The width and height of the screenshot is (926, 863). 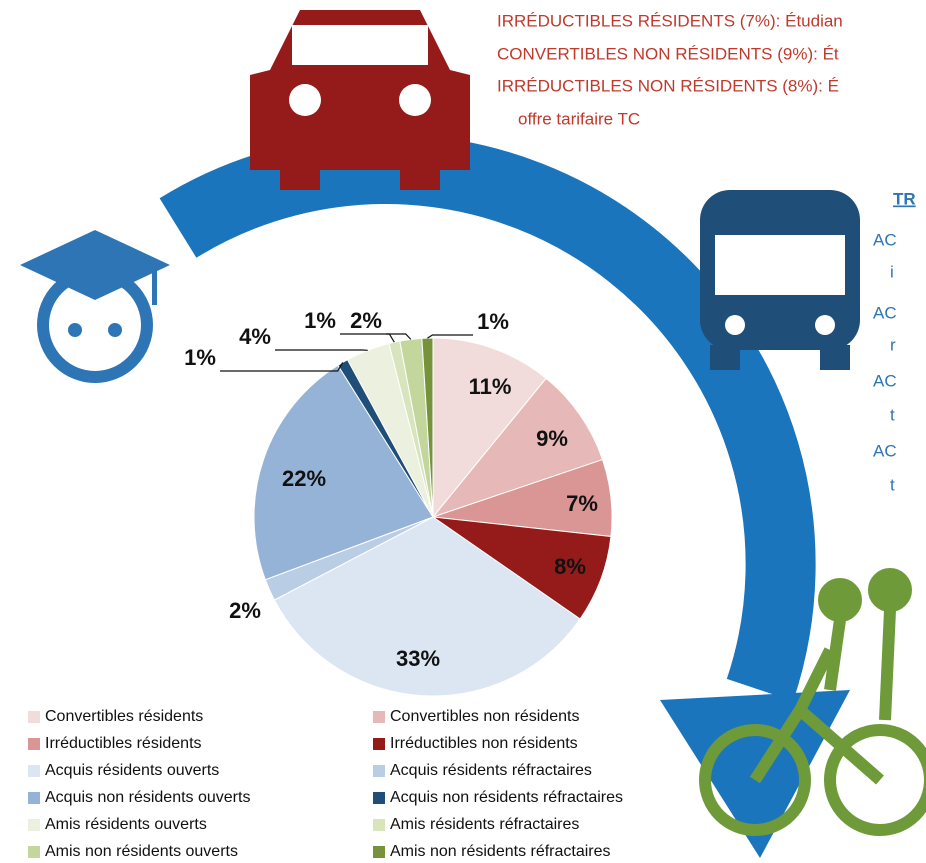 What do you see at coordinates (893, 344) in the screenshot?
I see `note-text: r` at bounding box center [893, 344].